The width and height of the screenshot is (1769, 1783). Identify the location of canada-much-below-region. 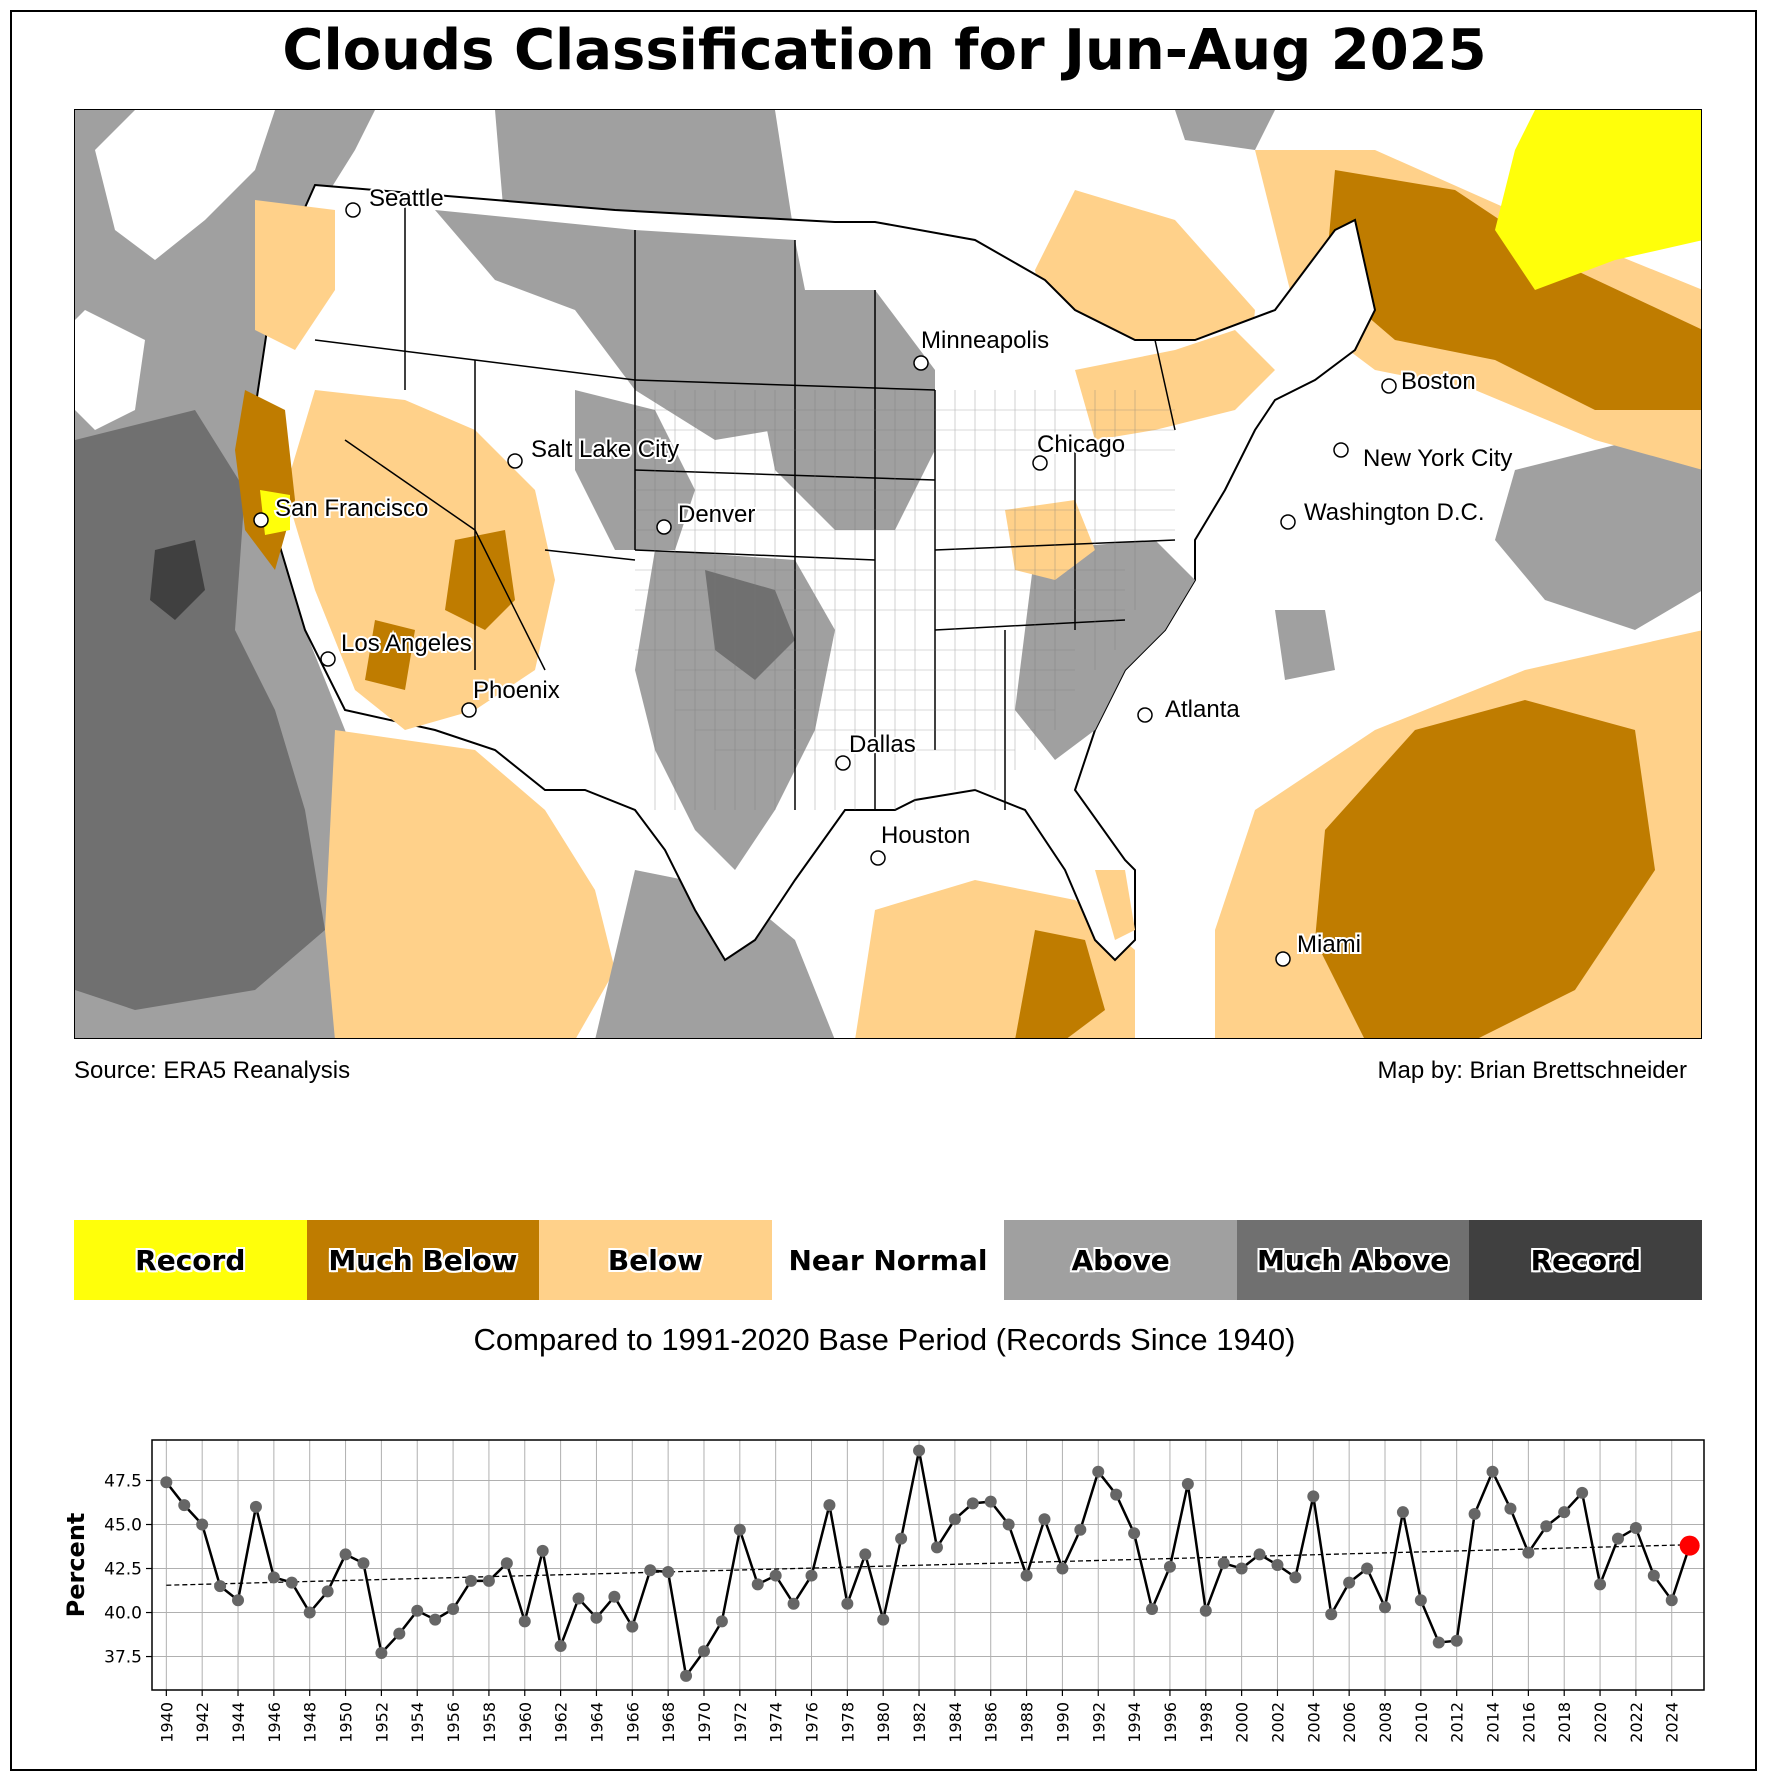
(1513, 290).